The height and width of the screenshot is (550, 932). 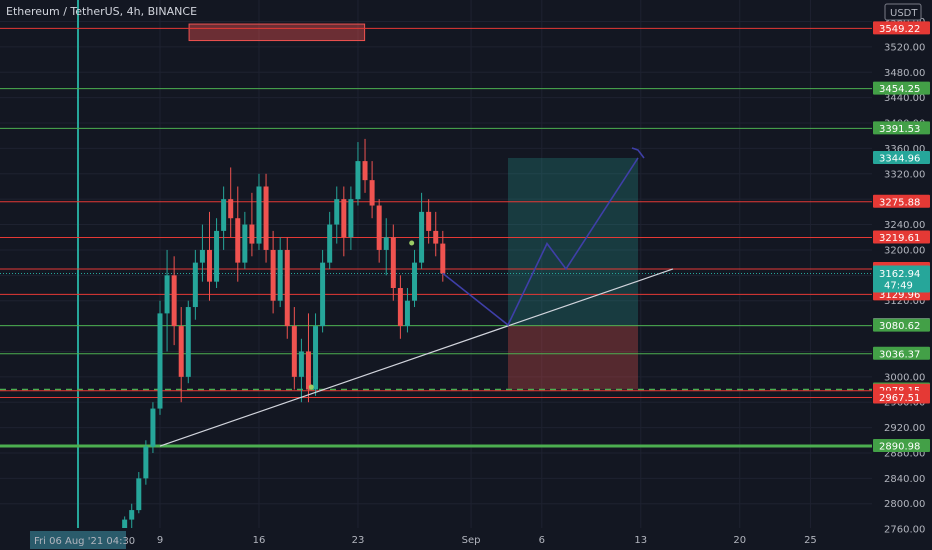 I want to click on price-tick-label: 2800.00, so click(x=904, y=504).